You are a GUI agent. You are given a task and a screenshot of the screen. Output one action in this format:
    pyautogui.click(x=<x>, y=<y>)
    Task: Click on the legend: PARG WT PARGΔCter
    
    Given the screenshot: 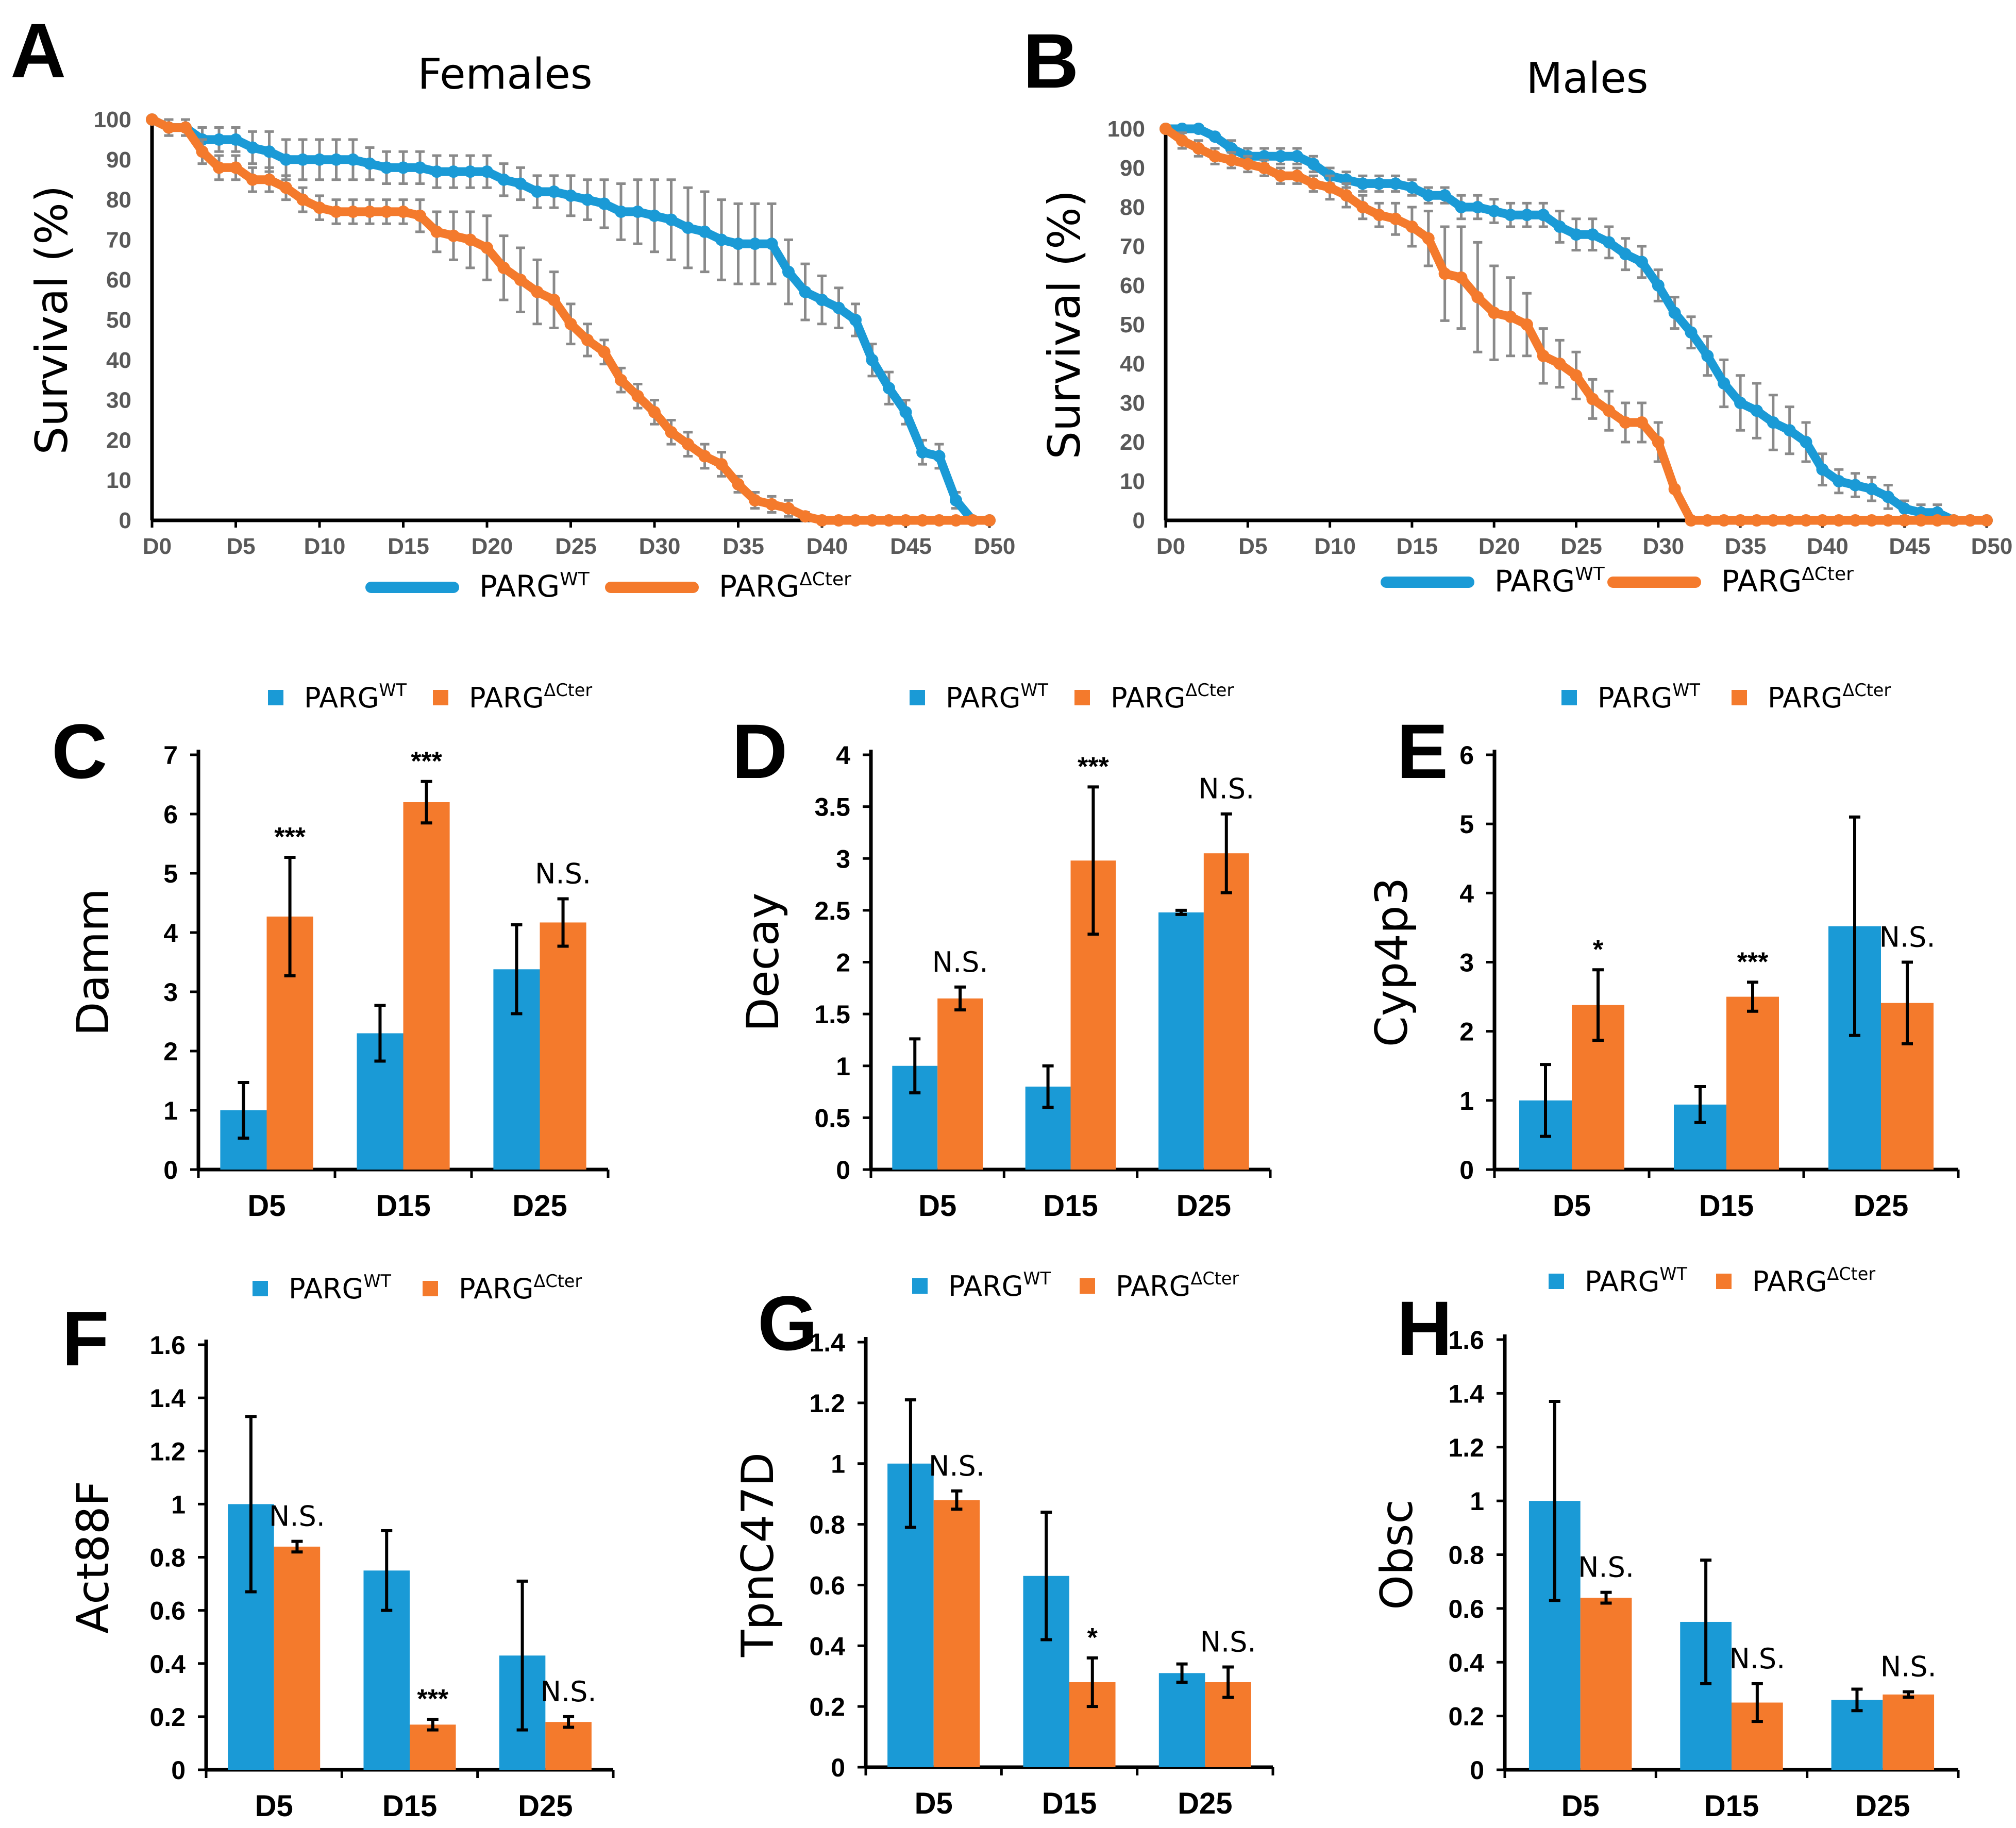 What is the action you would take?
    pyautogui.click(x=1726, y=697)
    